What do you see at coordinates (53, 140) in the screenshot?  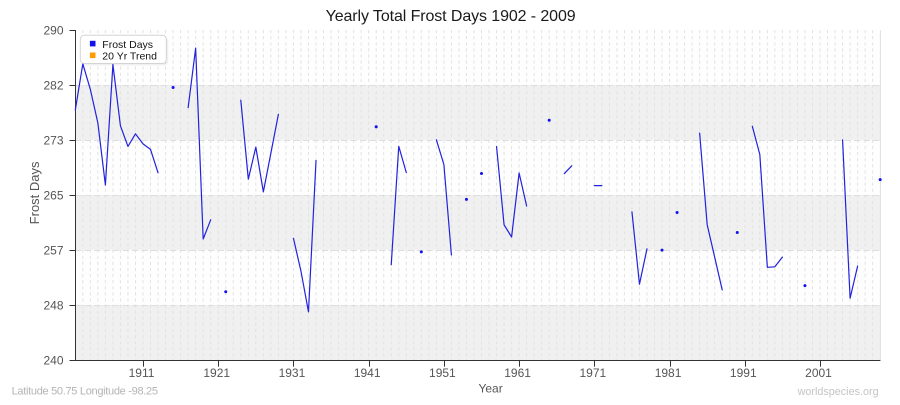 I see `svg-text: 273` at bounding box center [53, 140].